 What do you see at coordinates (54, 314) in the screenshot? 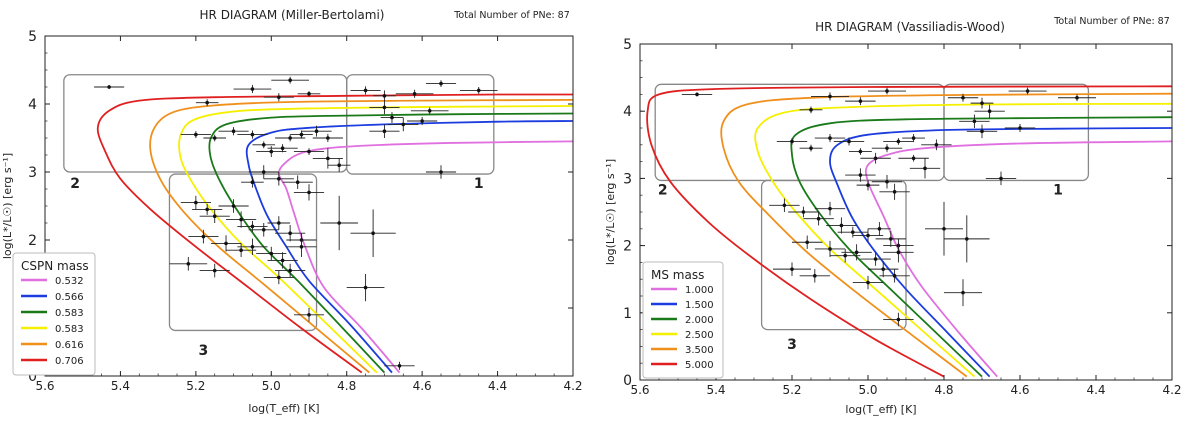
I see `legend: CSPN mass 0.532 0.566 0.583 0.583 0.616 0.706` at bounding box center [54, 314].